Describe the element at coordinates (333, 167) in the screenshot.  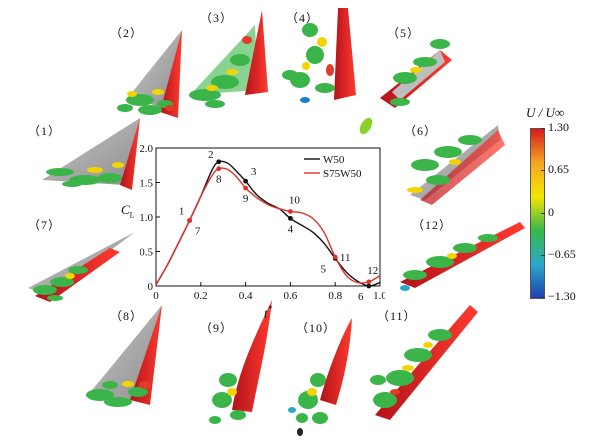
I see `chart-legend: W50 S75W50` at that location.